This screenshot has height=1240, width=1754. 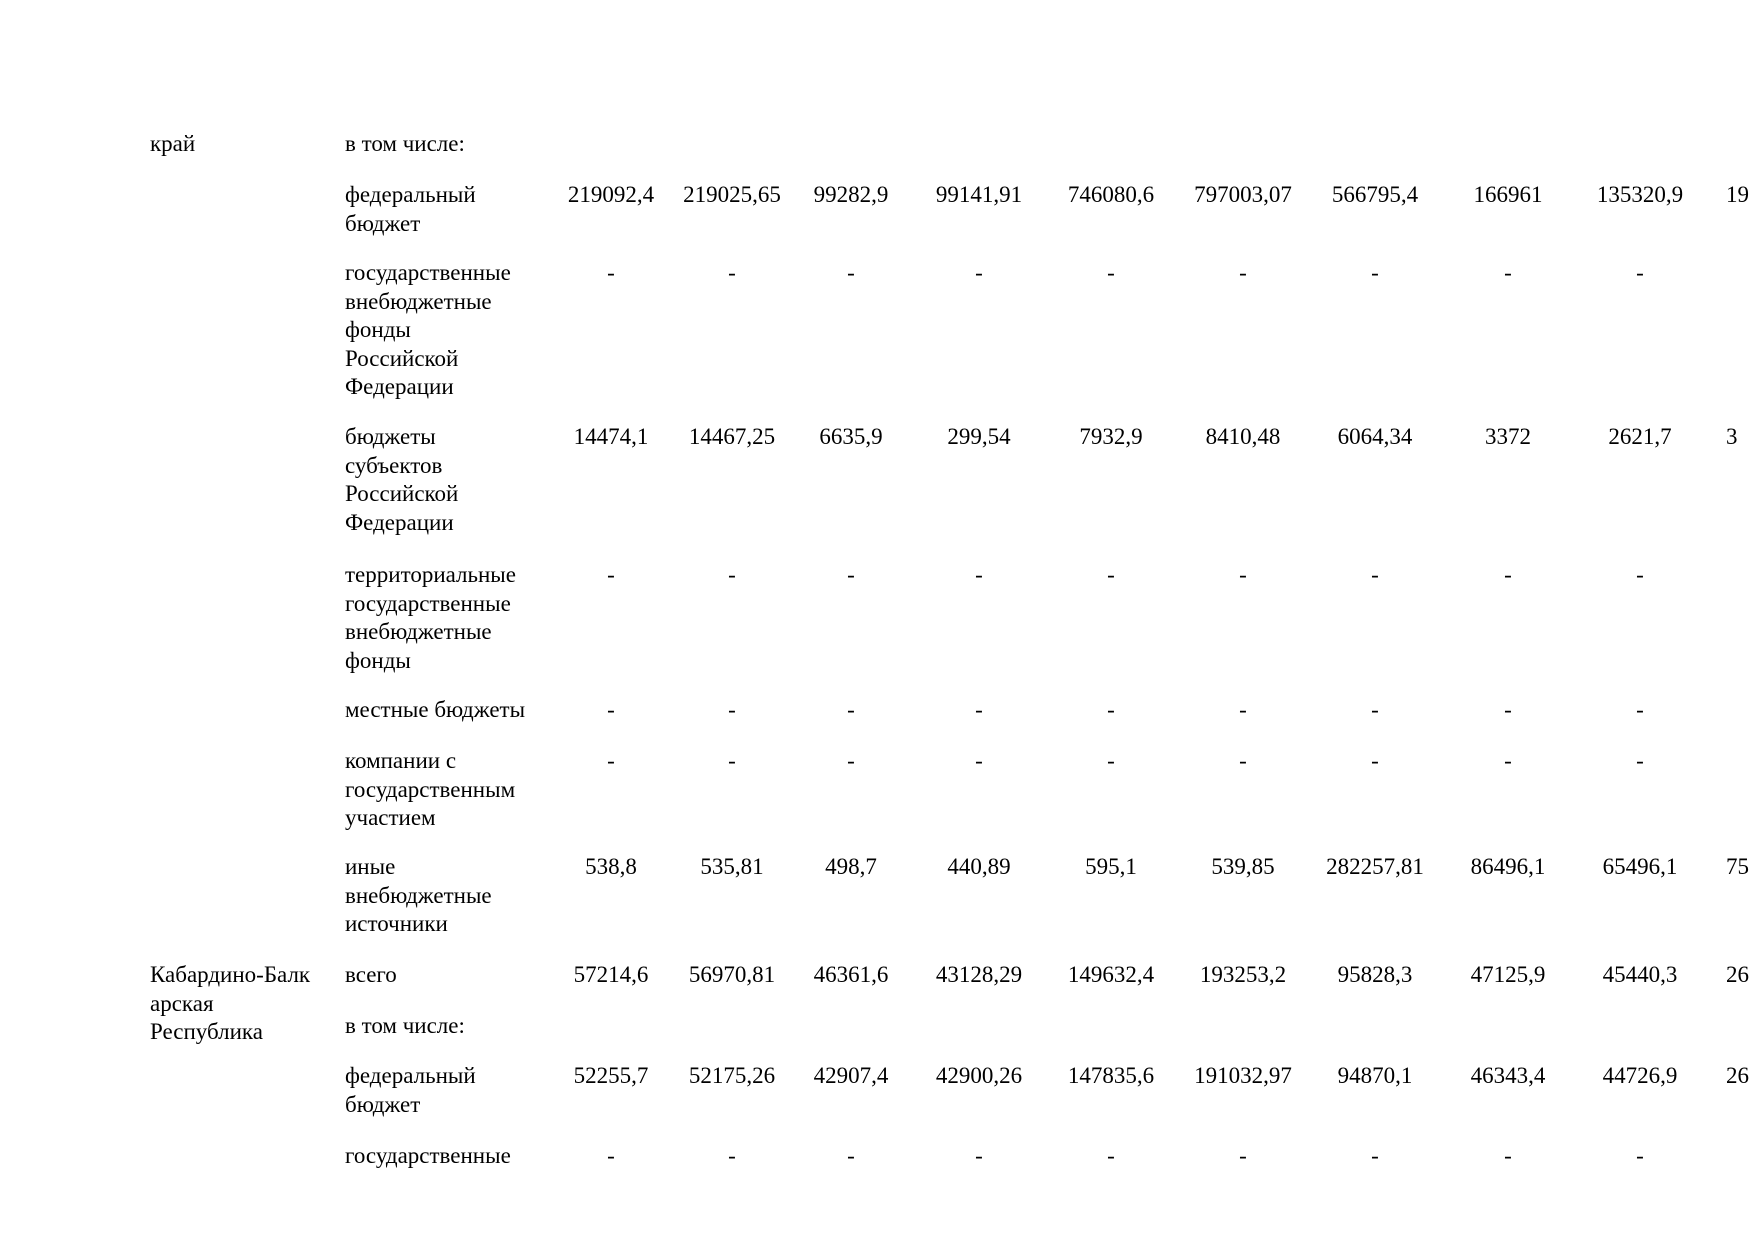 I want to click on region-name: Кабардино-Балк арская Республика, so click(x=230, y=1003).